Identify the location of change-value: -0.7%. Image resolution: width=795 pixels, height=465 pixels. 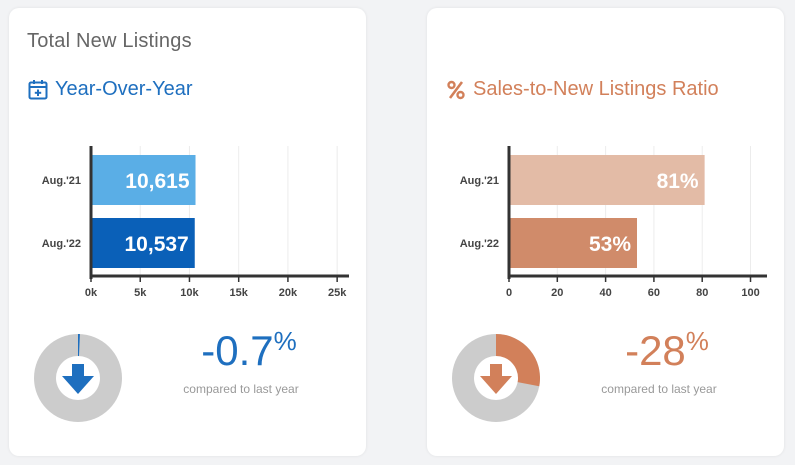
(249, 350).